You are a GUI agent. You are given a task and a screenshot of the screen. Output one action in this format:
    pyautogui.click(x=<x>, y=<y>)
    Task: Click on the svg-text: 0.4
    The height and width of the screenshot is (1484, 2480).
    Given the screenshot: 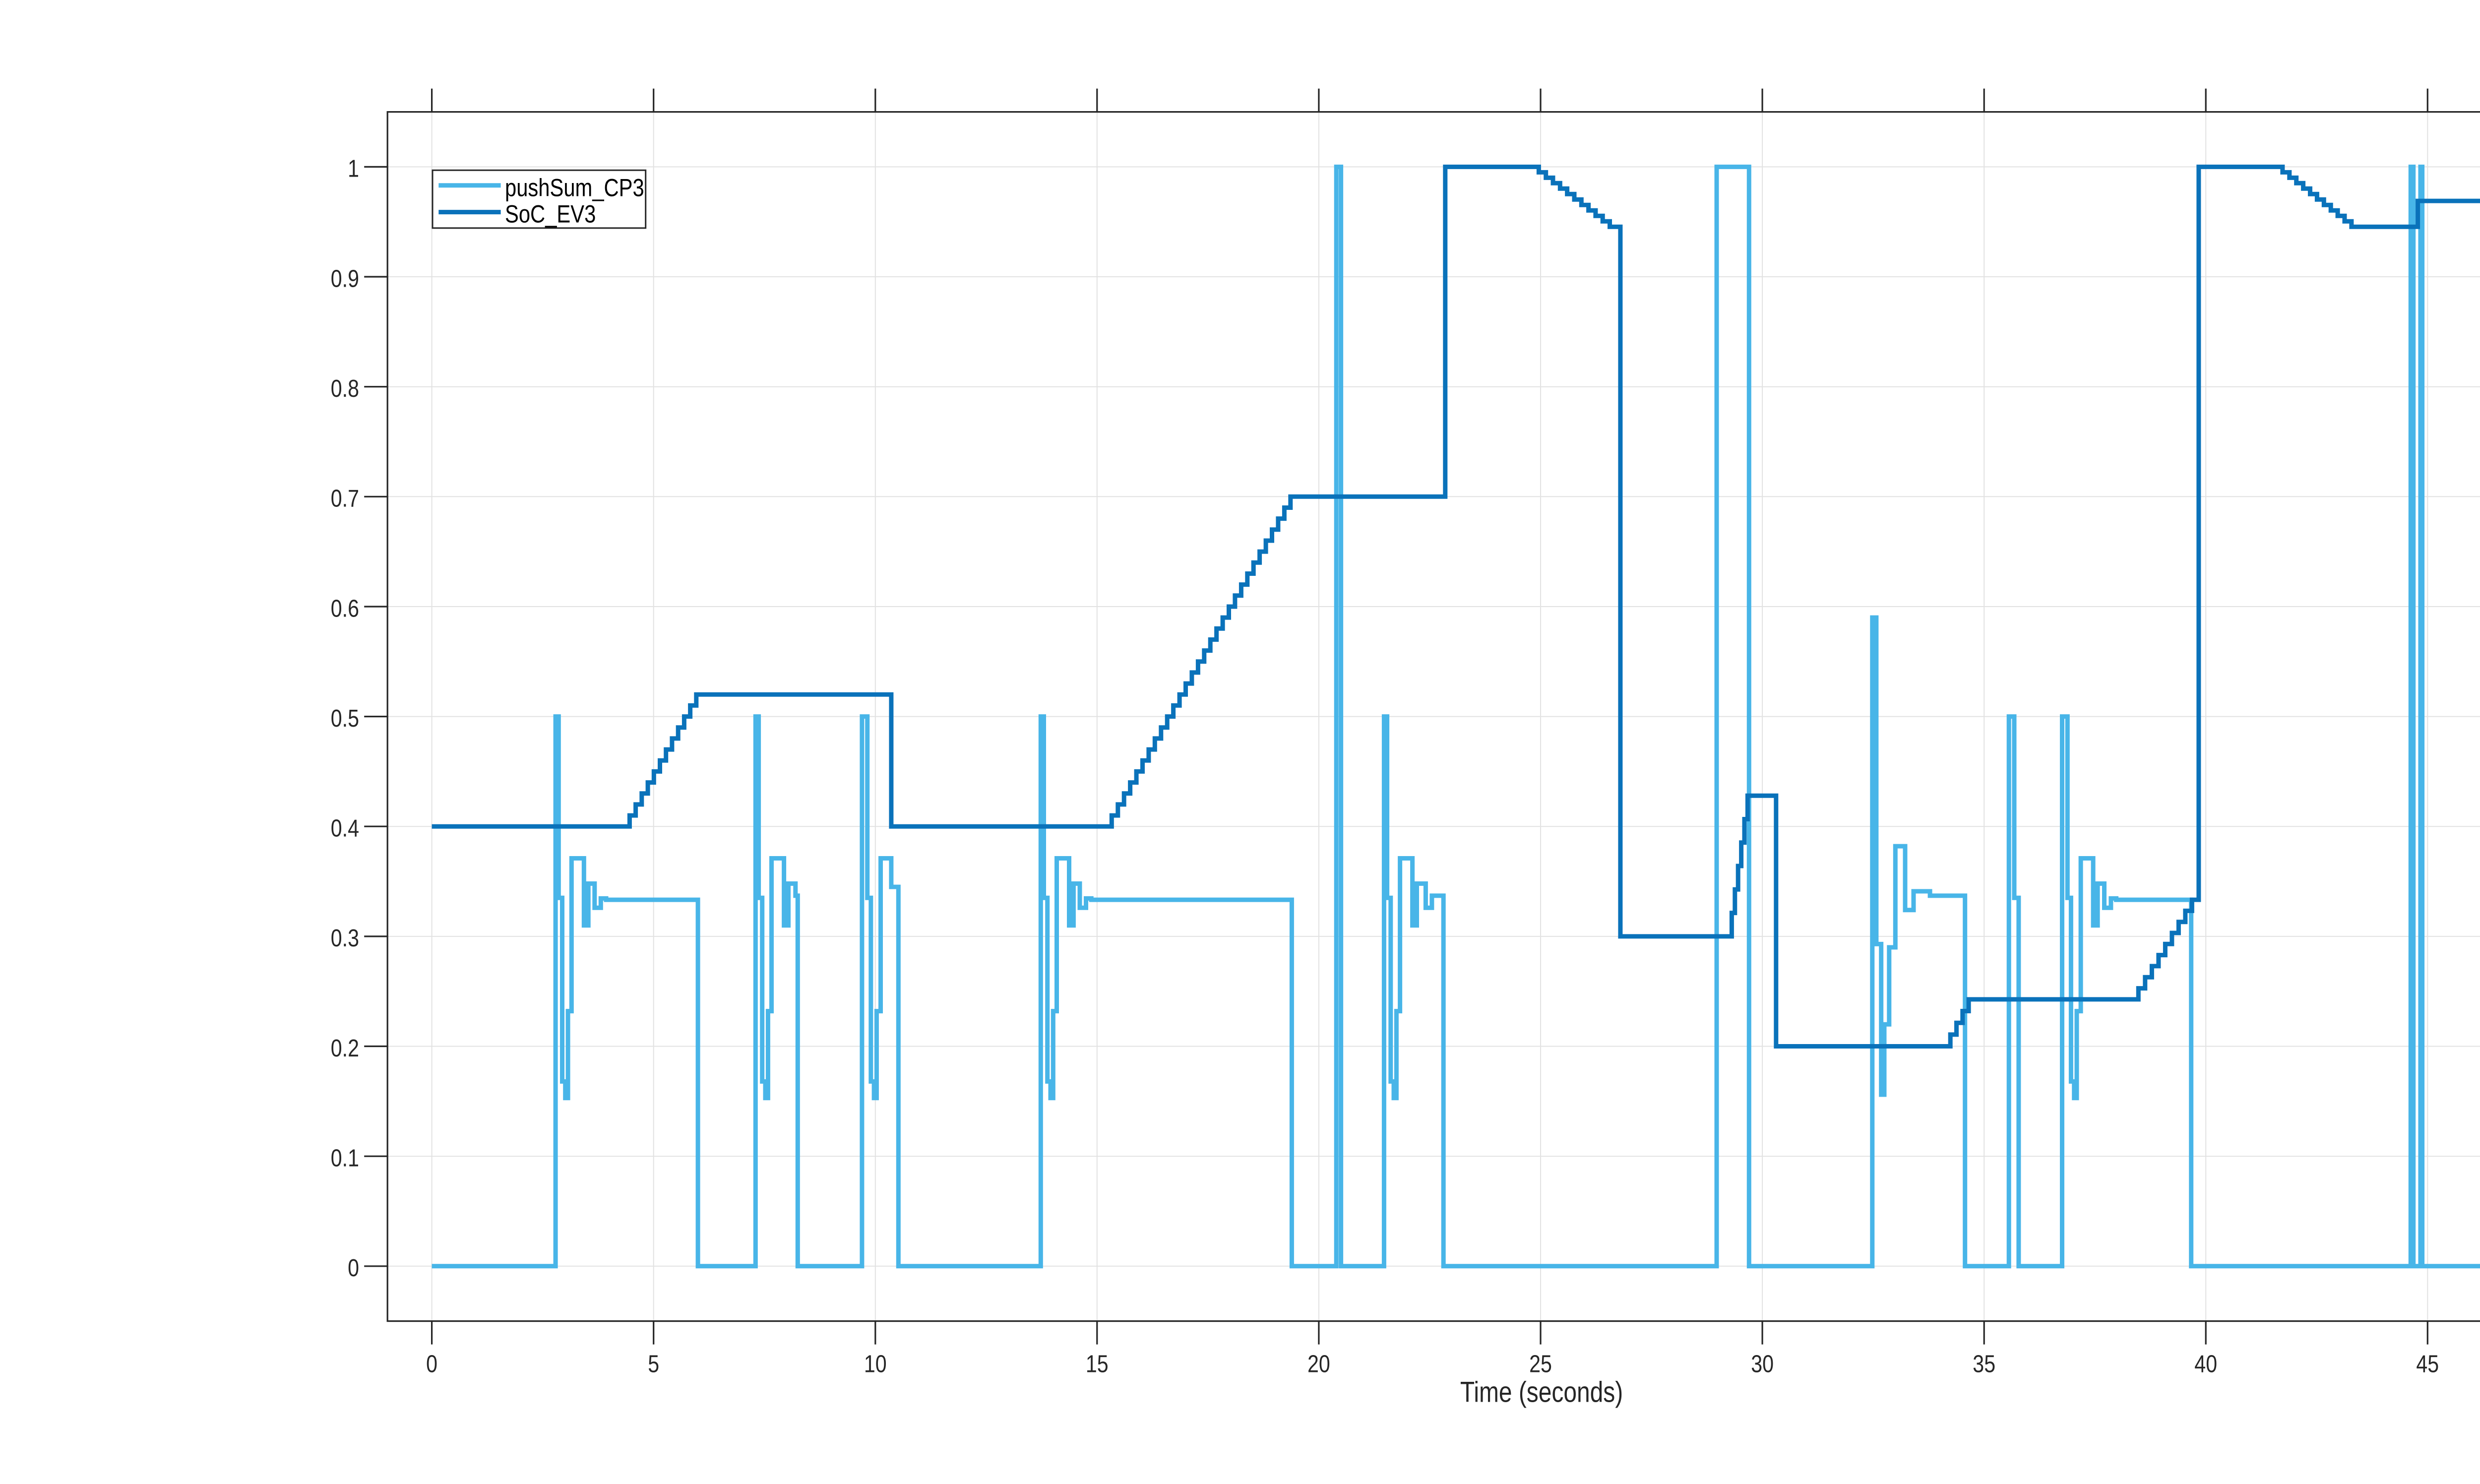 What is the action you would take?
    pyautogui.click(x=345, y=828)
    